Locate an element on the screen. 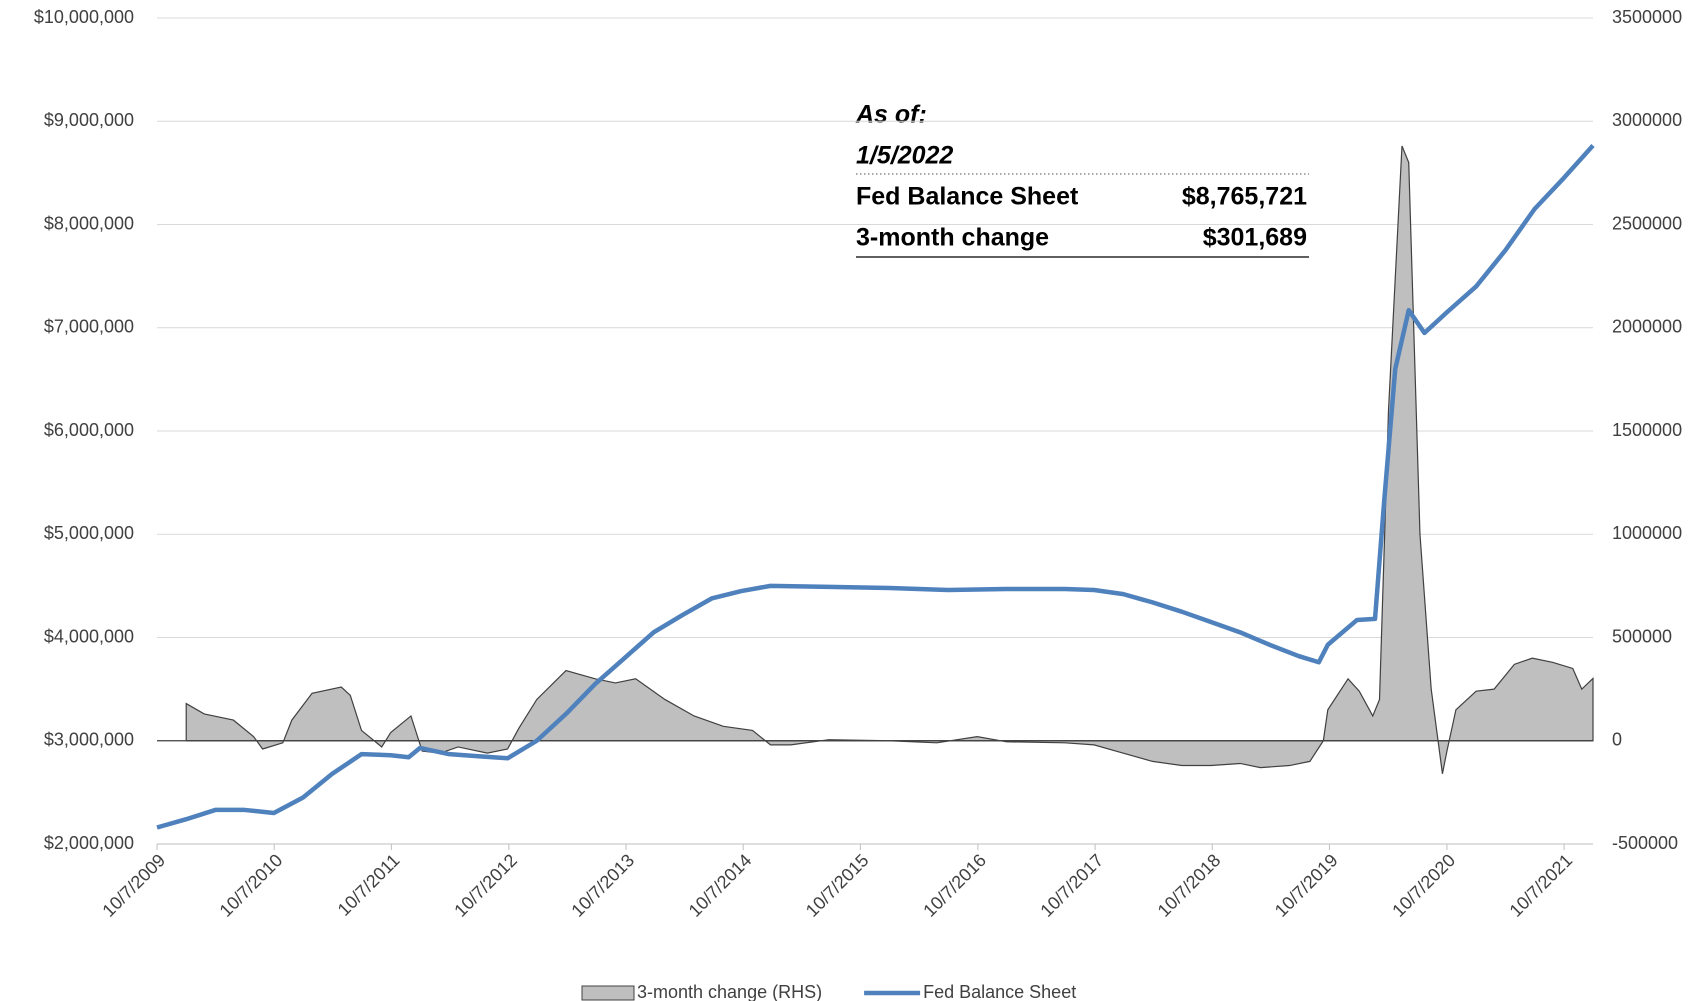  y2-tick-label: 500000 is located at coordinates (1642, 636).